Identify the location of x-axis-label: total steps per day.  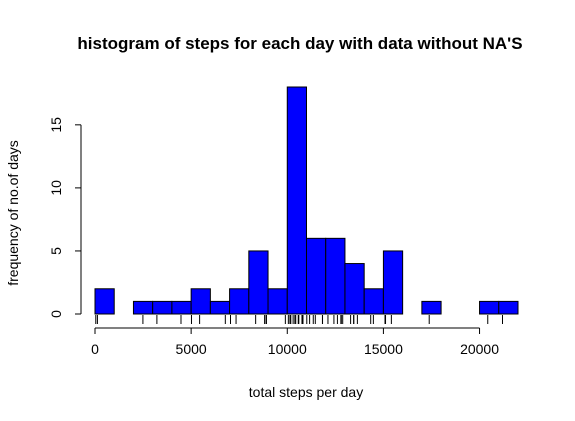
(306, 392).